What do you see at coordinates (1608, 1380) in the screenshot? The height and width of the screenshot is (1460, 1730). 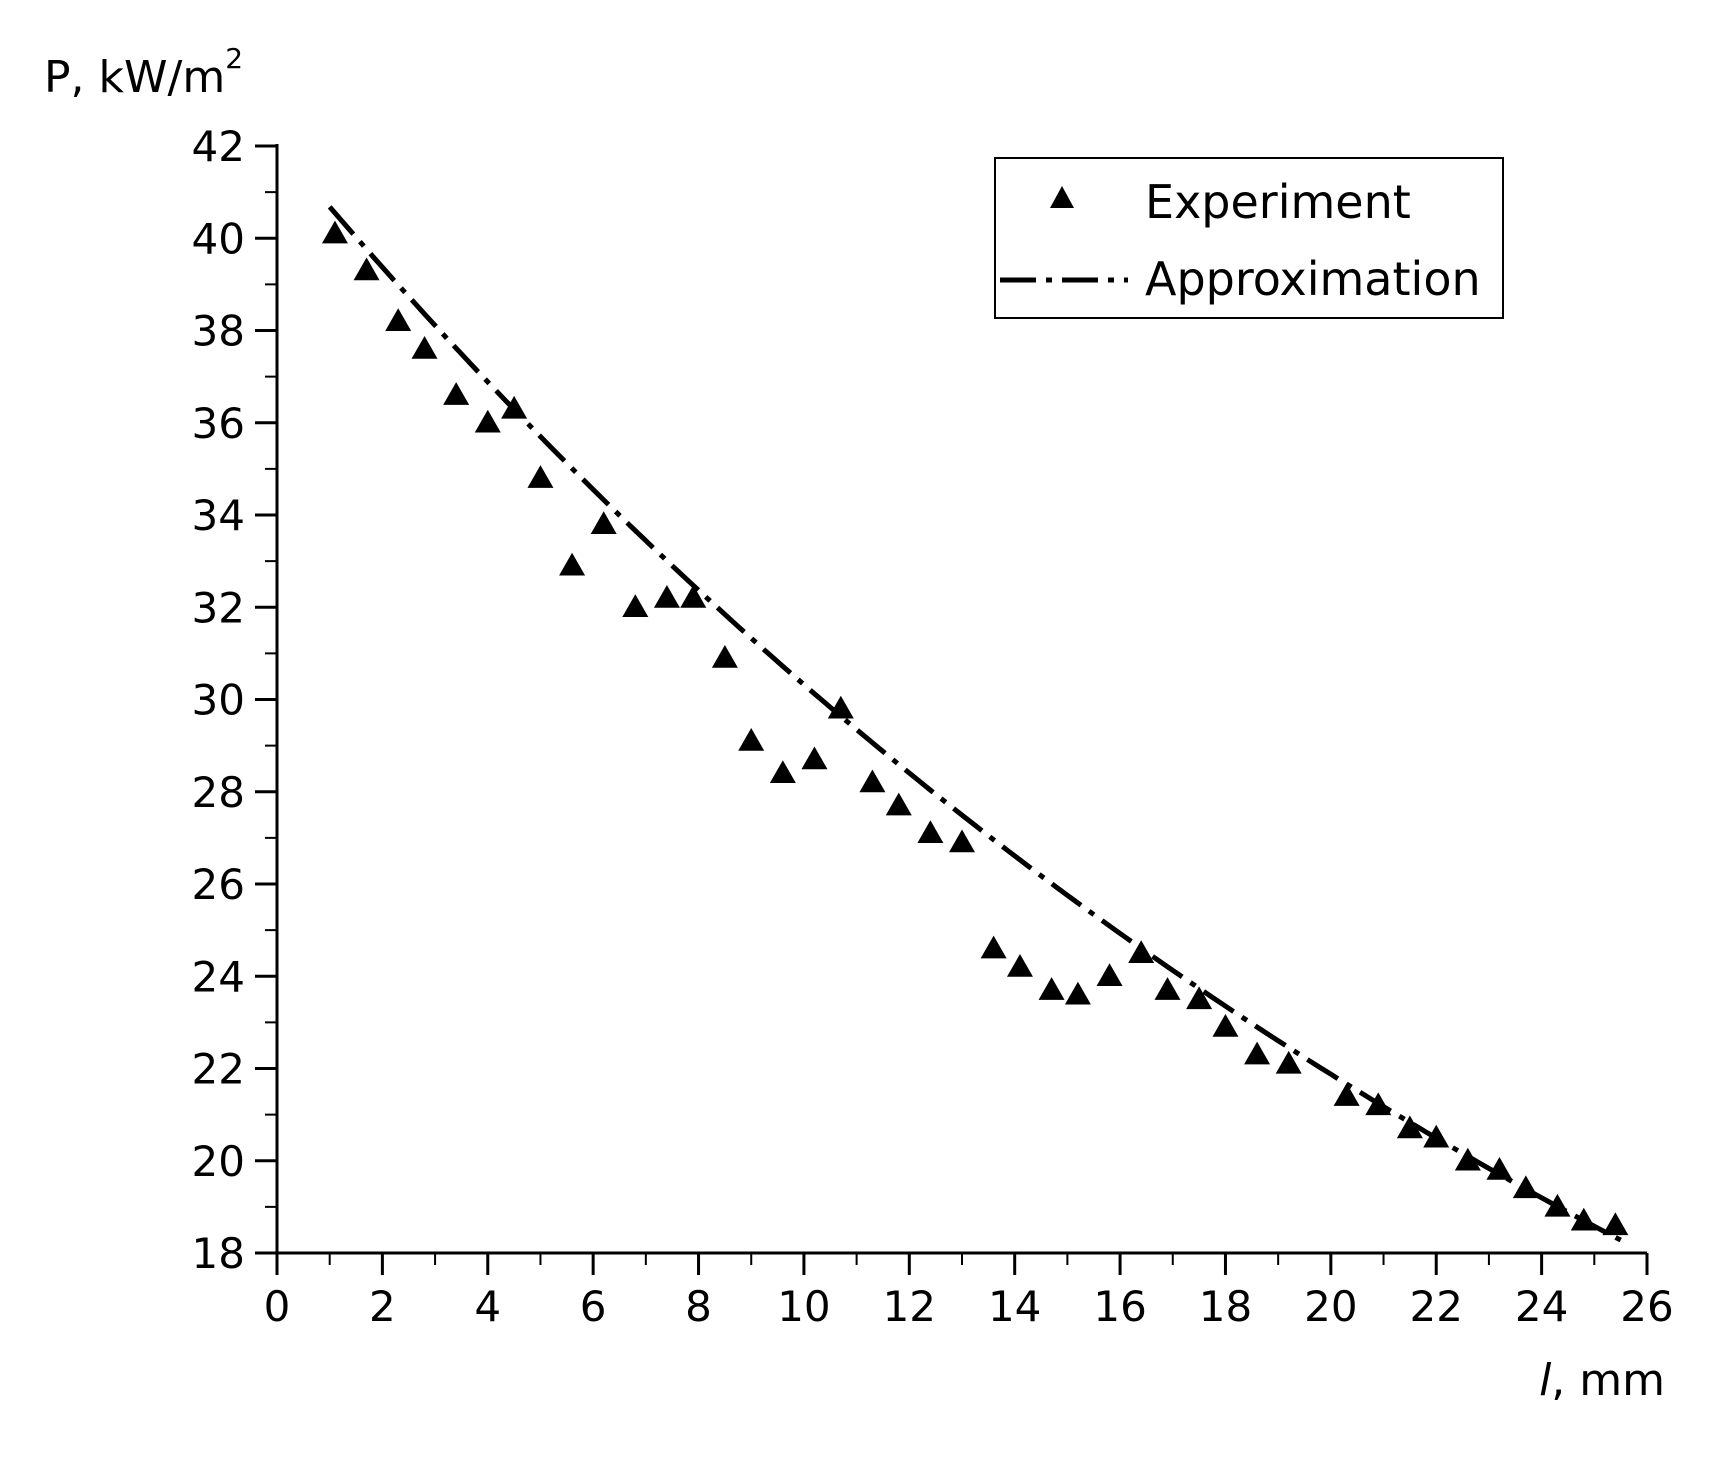 I see `x-axis-title-rest: , mm` at bounding box center [1608, 1380].